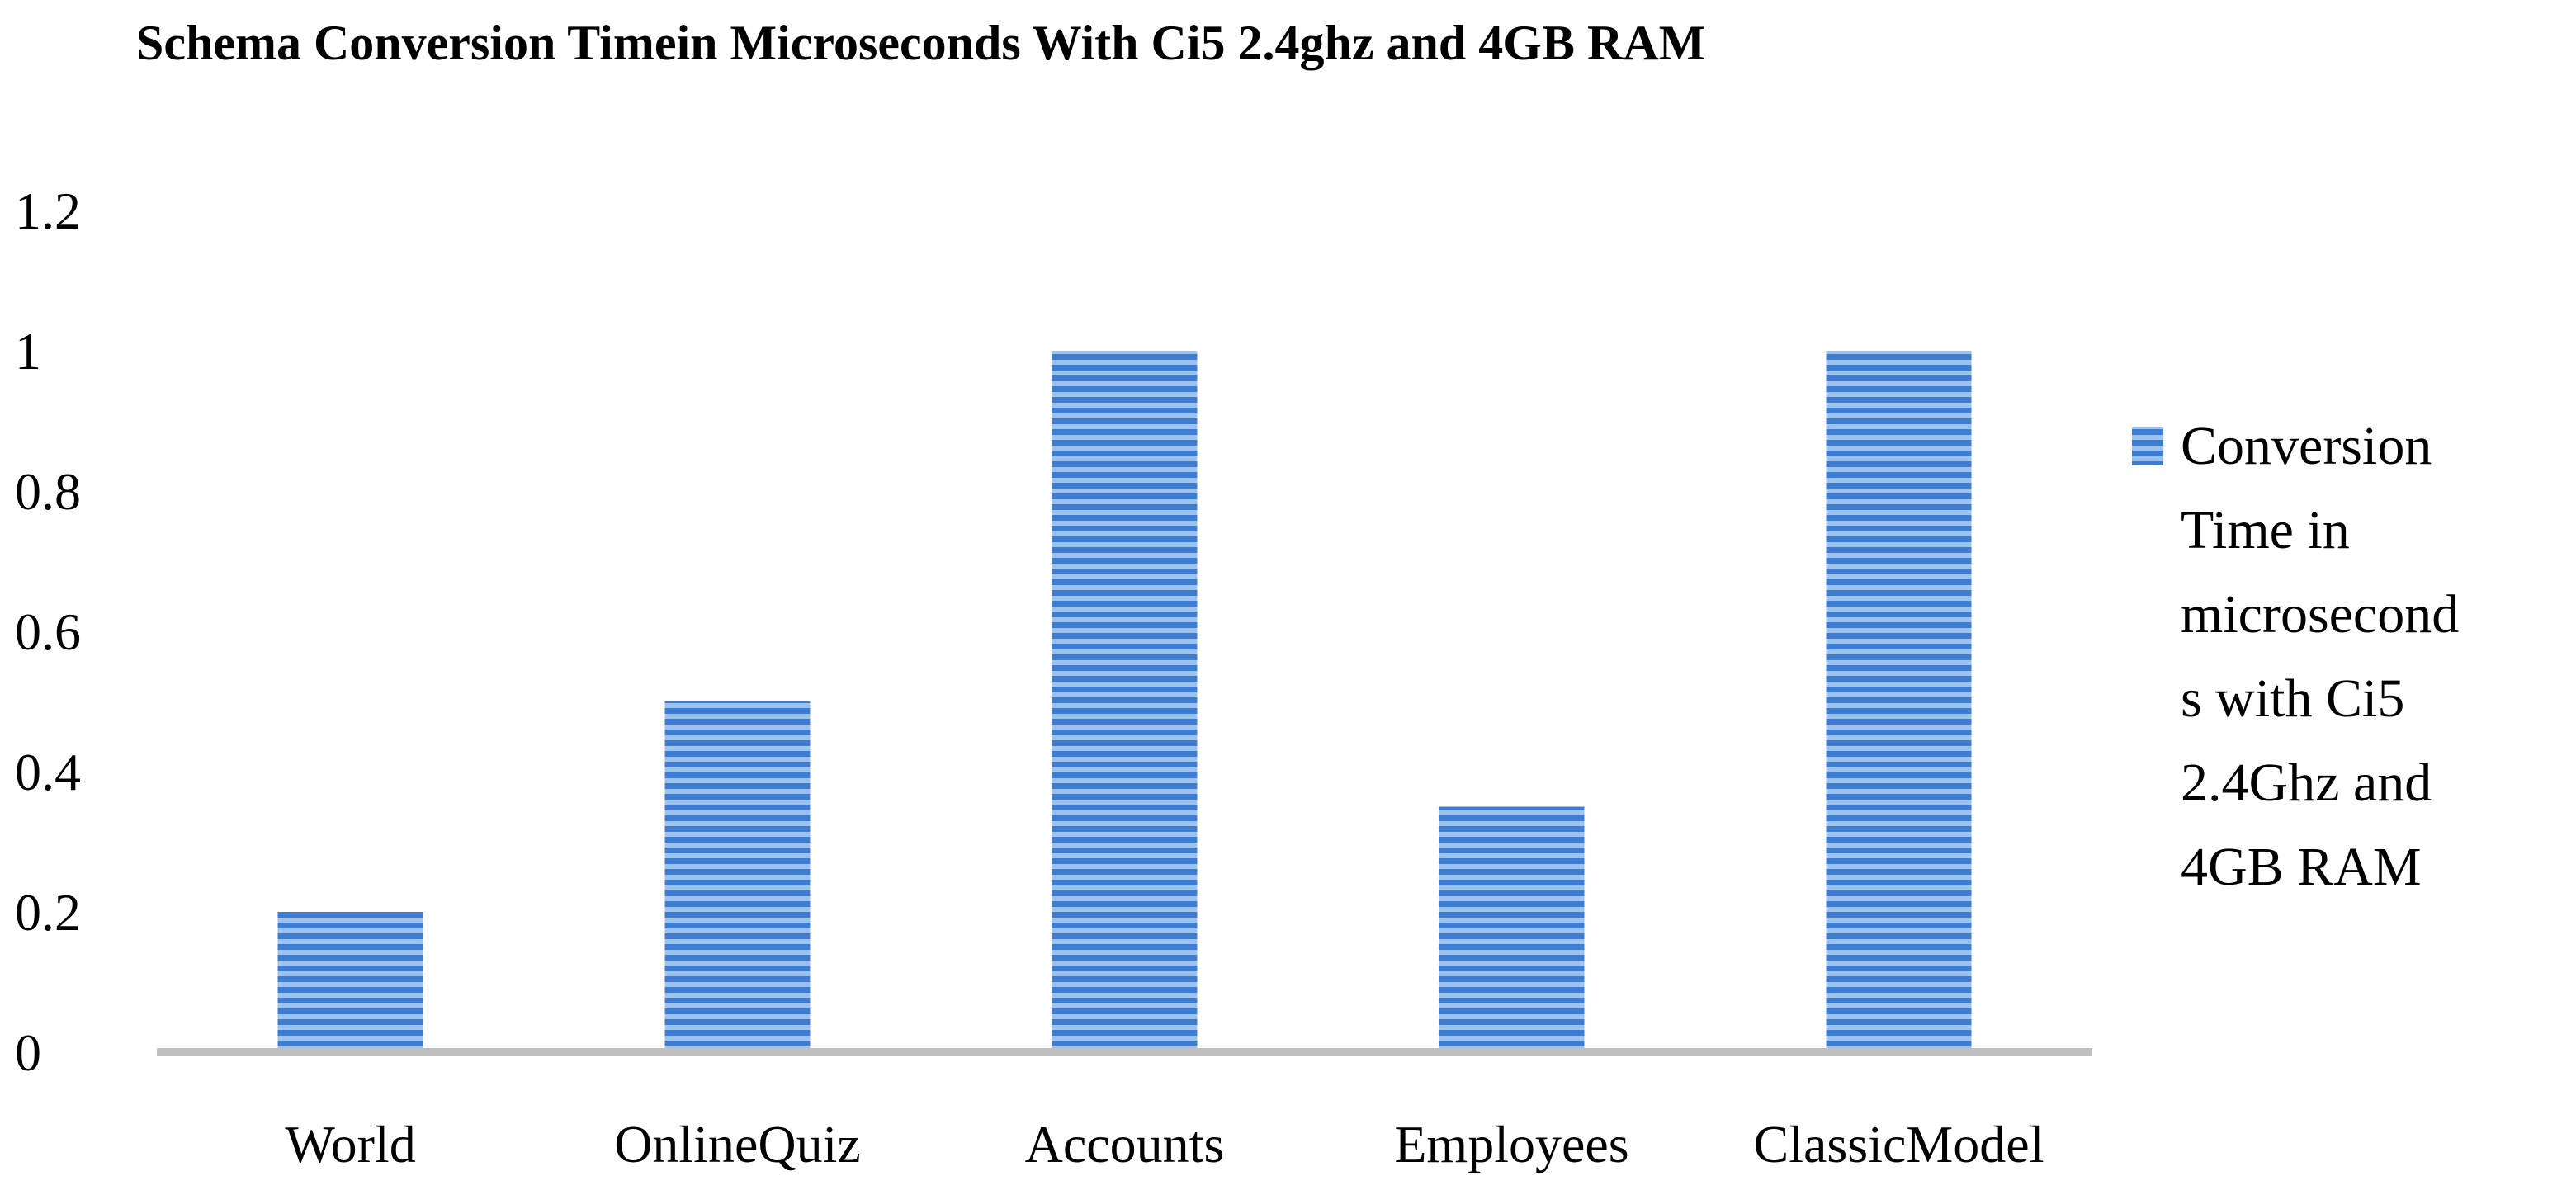 This screenshot has height=1190, width=2576. I want to click on legend-label-line: Conversion, so click(2306, 446).